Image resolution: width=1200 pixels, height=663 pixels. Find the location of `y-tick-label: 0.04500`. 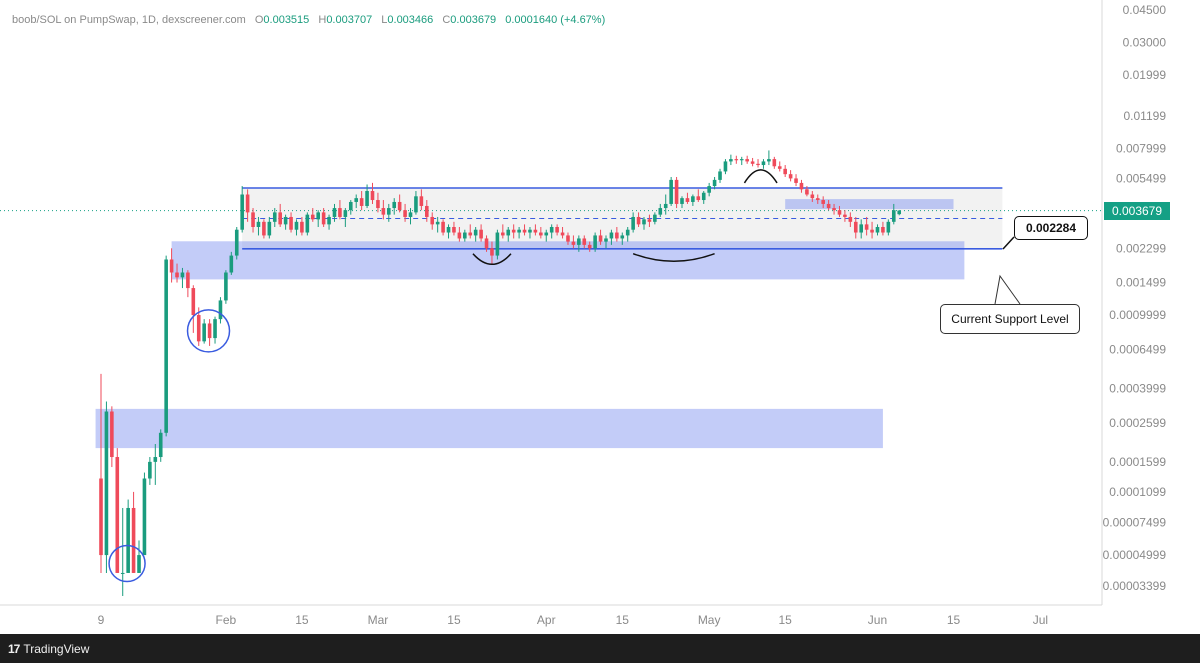

y-tick-label: 0.04500 is located at coordinates (1145, 10).